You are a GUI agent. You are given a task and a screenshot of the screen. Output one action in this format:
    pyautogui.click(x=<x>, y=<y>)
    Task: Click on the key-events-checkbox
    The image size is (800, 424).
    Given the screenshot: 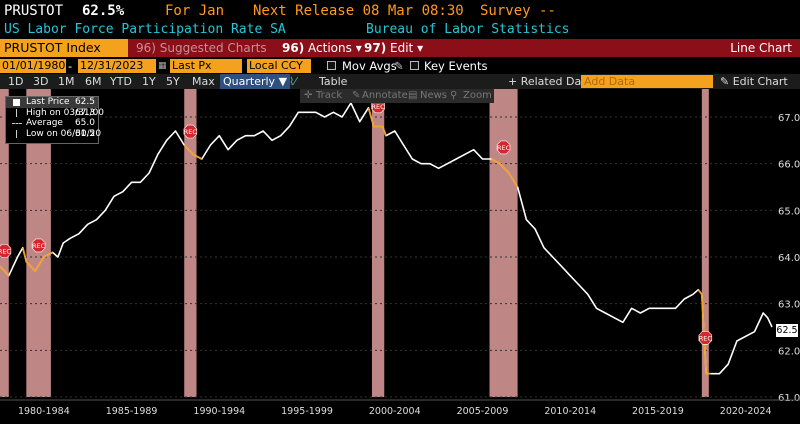 What is the action you would take?
    pyautogui.click(x=414, y=65)
    